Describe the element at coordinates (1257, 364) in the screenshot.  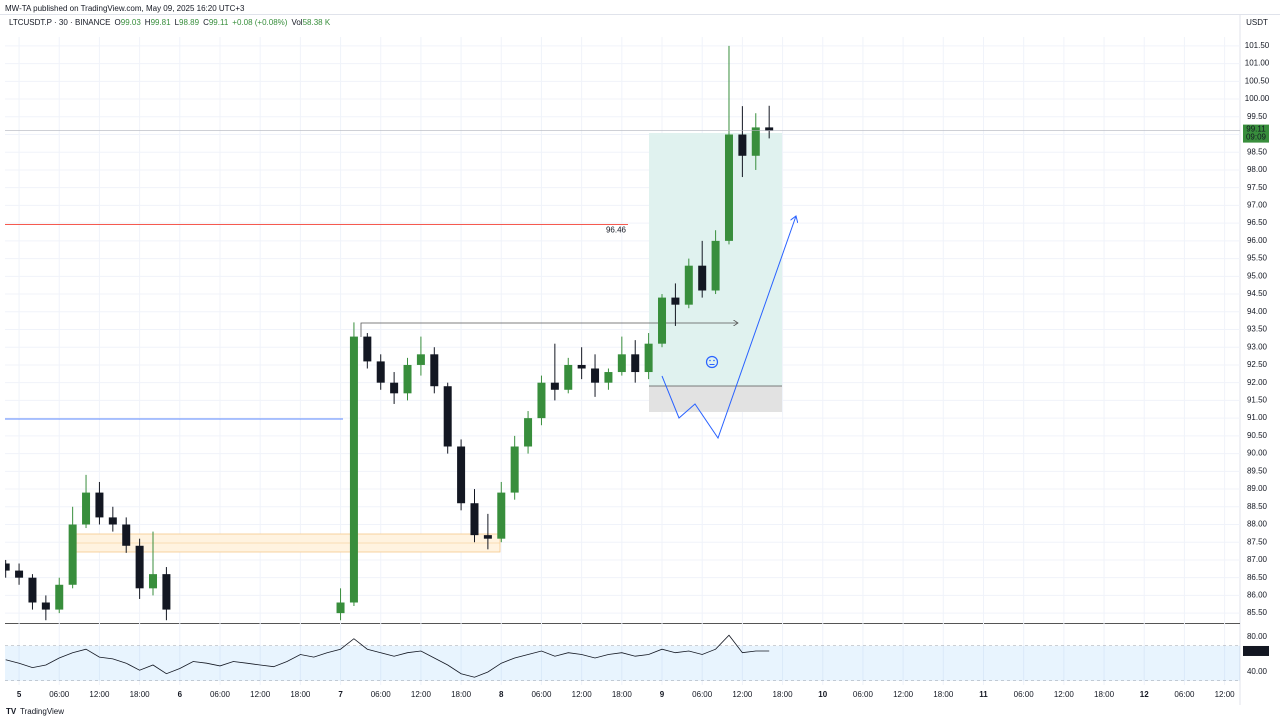
I see `y-tick-label: 92.50` at that location.